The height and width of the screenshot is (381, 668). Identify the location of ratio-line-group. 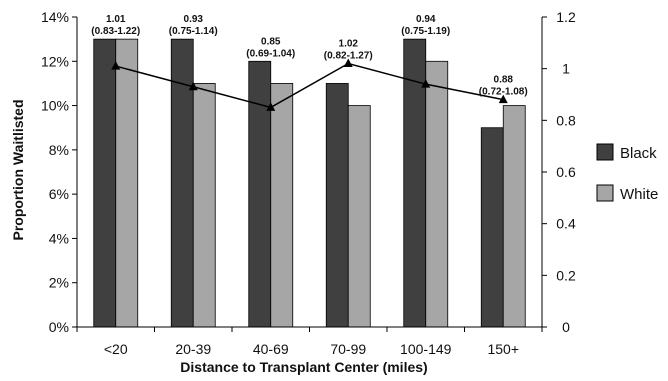
(309, 84).